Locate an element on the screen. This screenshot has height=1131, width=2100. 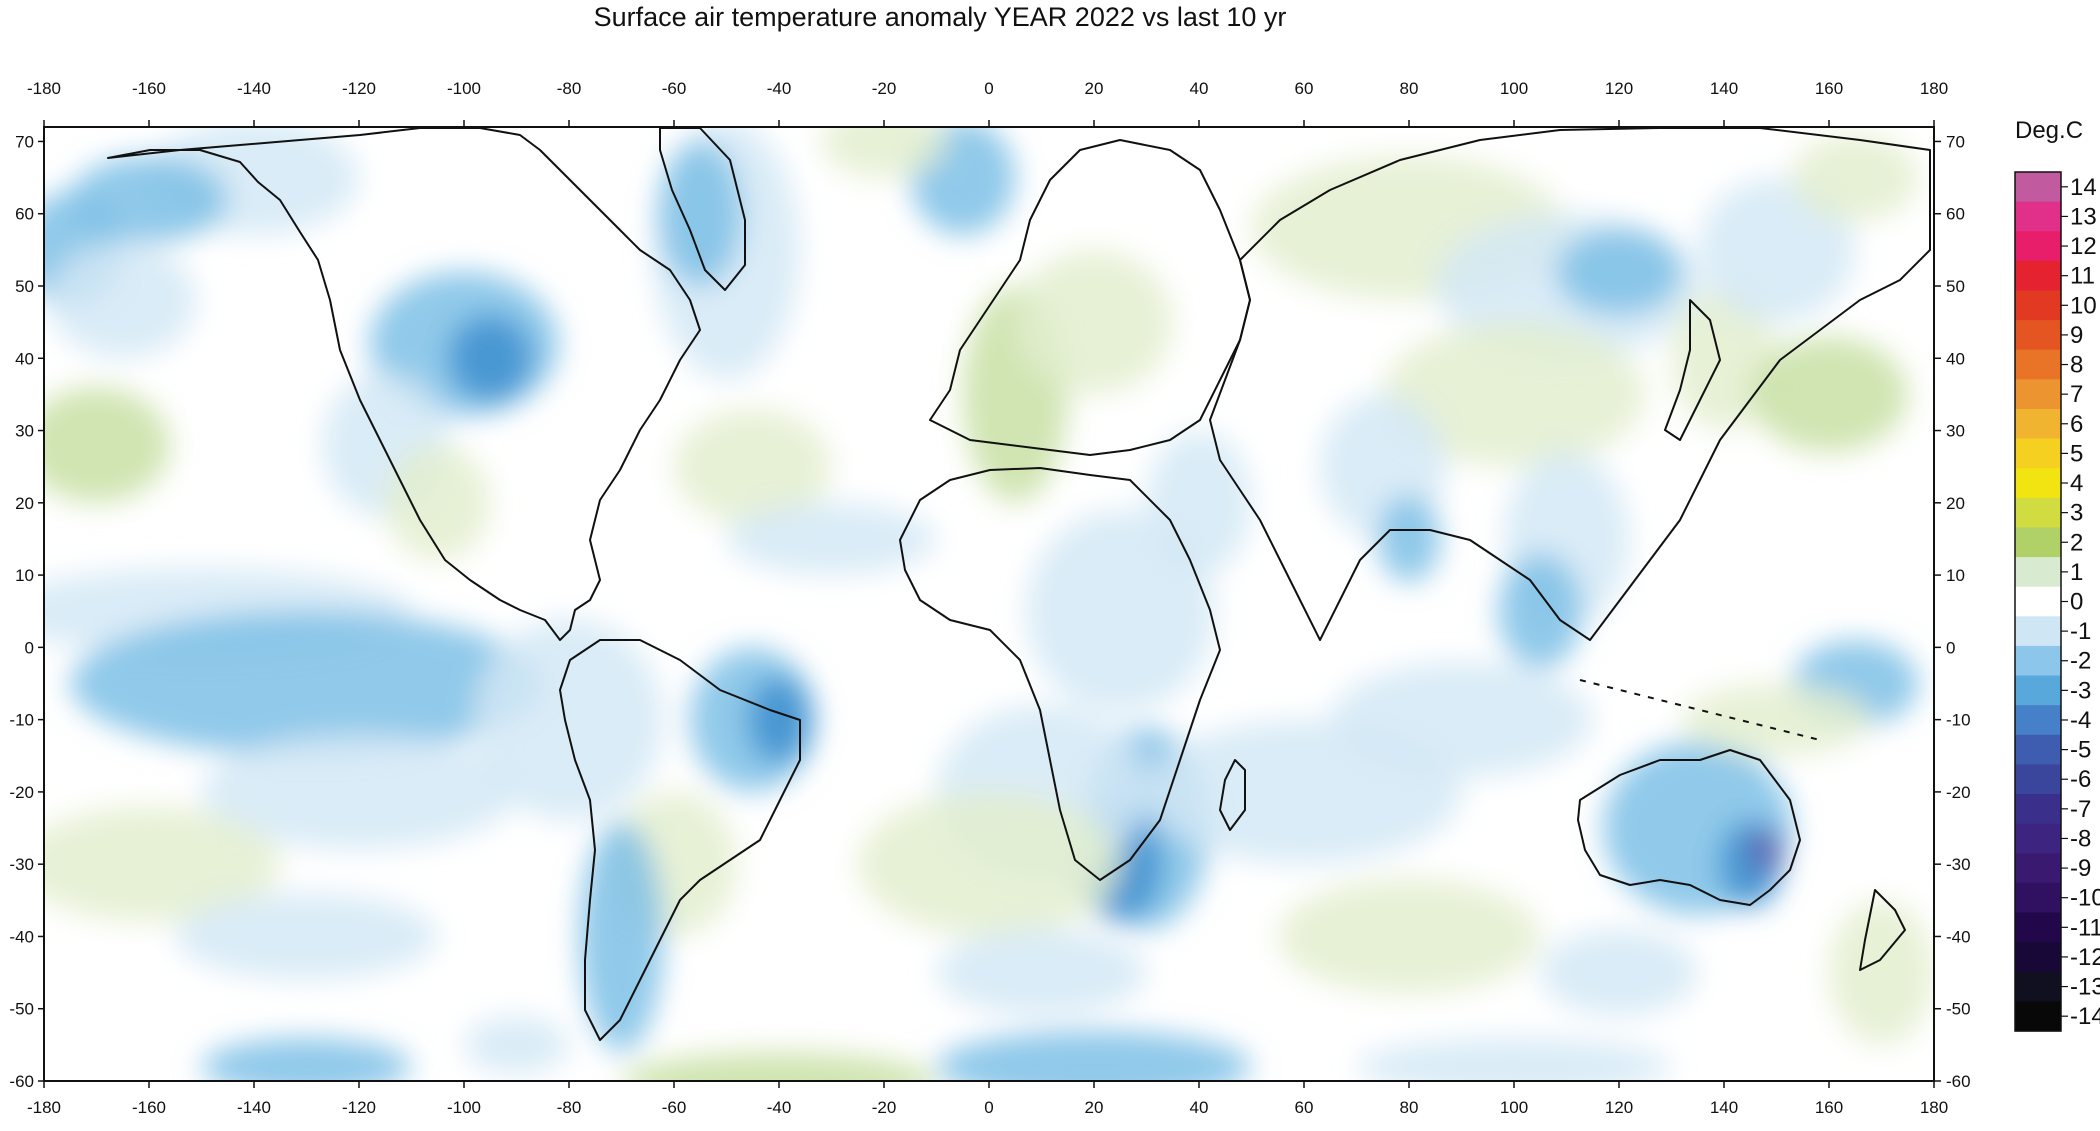
lon-tick-label-top: 60 is located at coordinates (1304, 88).